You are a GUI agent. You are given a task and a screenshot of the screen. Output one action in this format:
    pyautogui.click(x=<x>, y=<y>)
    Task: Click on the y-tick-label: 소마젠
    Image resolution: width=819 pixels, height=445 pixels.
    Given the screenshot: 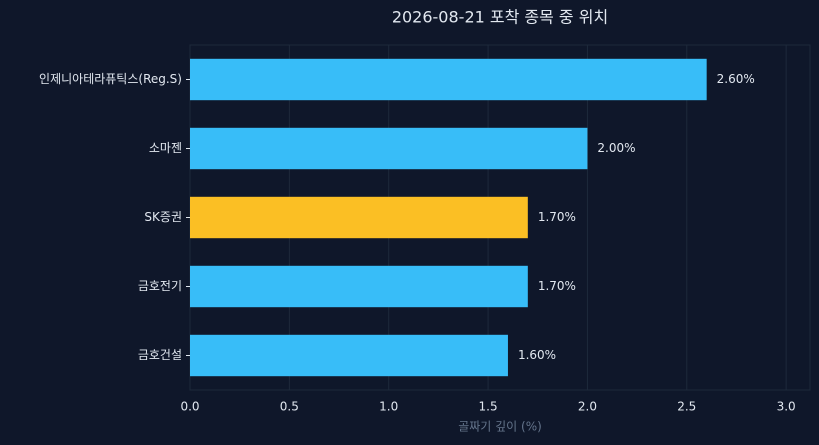 What is the action you would take?
    pyautogui.click(x=165, y=148)
    